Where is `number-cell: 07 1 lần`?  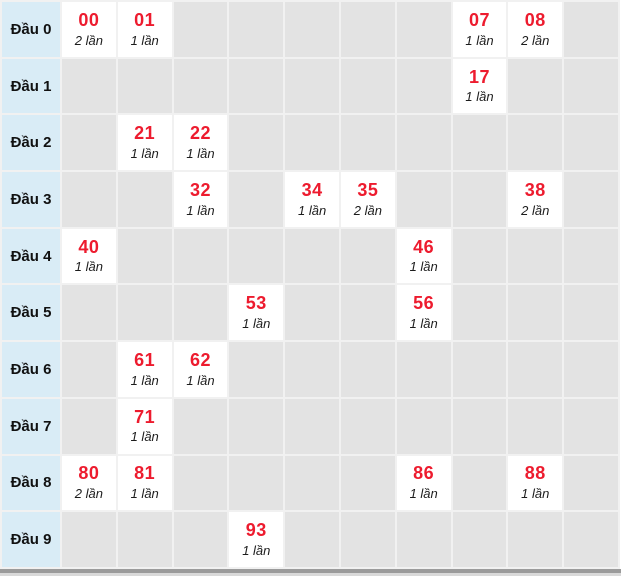 number-cell: 07 1 lần is located at coordinates (479, 29).